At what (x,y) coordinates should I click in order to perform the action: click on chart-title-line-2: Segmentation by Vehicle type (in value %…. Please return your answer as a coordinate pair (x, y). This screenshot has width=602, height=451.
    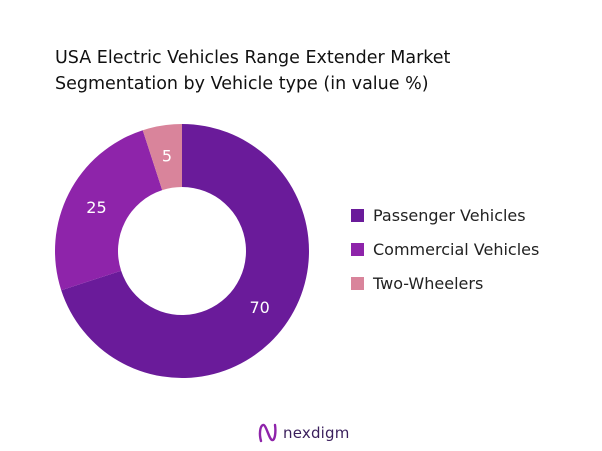
    Looking at the image, I should click on (242, 84).